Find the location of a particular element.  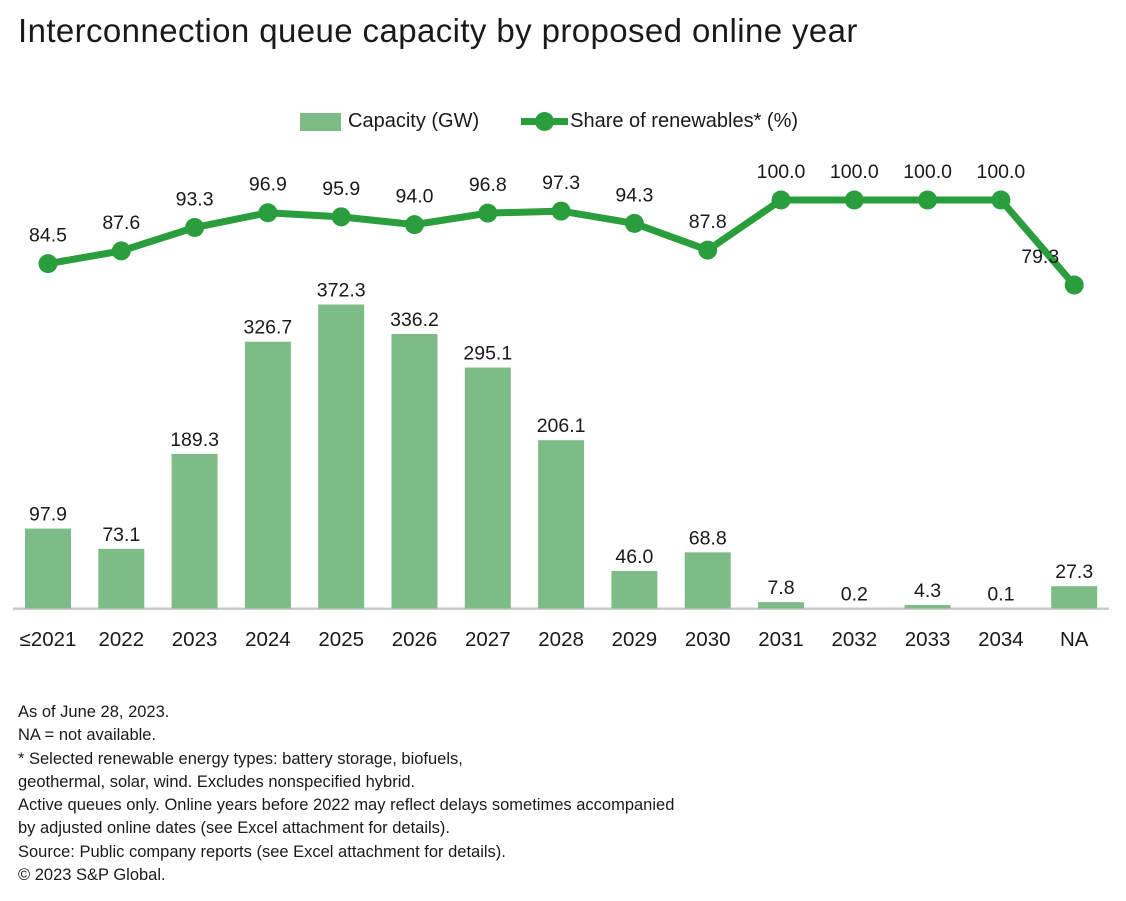

share-point-label: 87.8 is located at coordinates (708, 222).